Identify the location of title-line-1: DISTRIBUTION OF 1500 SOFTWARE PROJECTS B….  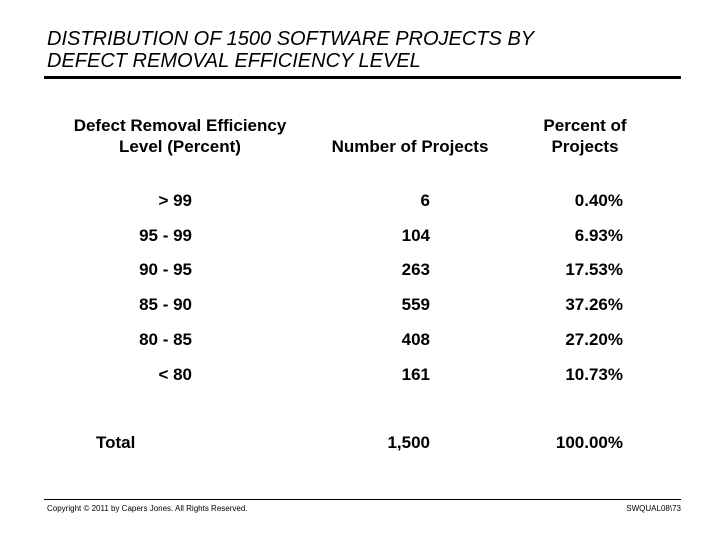
(291, 39).